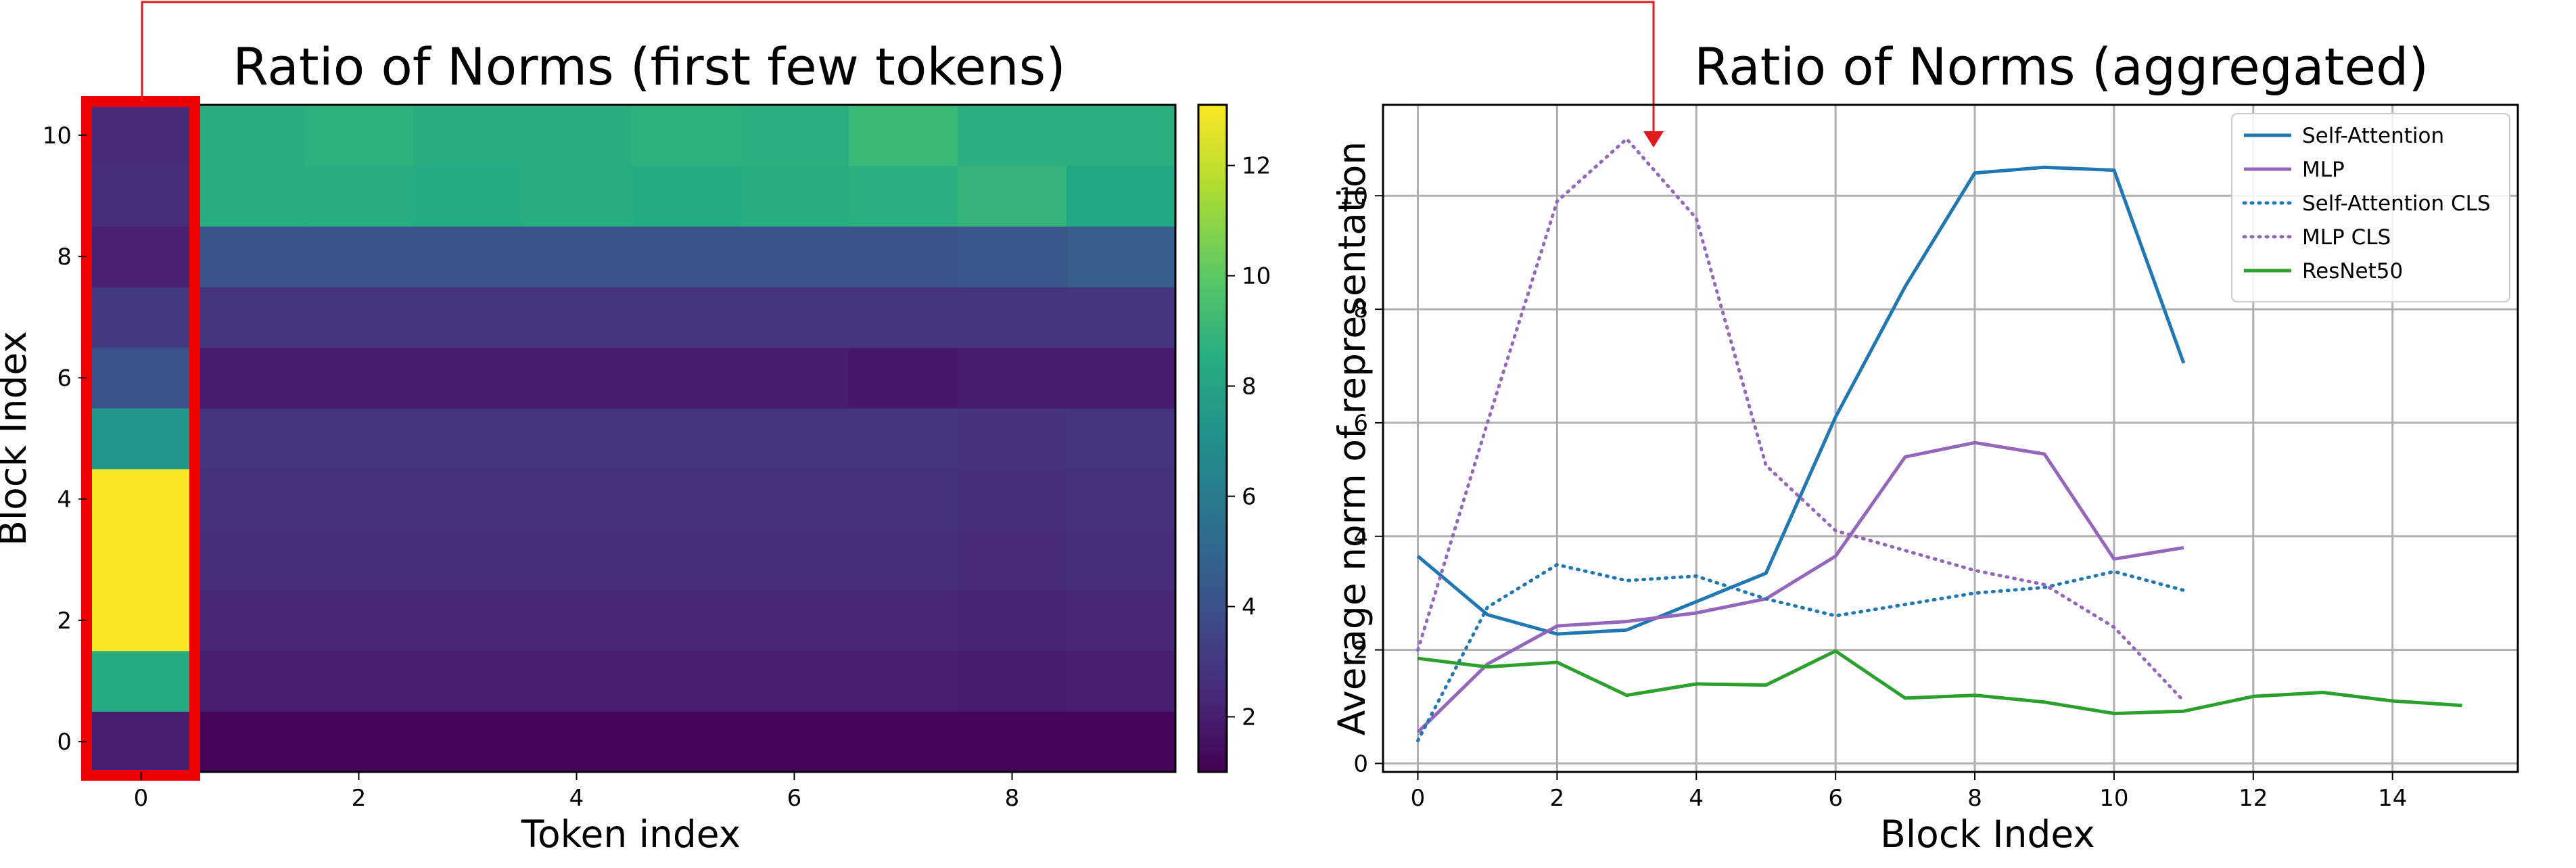 The height and width of the screenshot is (868, 2576). I want to click on colorbar-gradient, so click(1212, 438).